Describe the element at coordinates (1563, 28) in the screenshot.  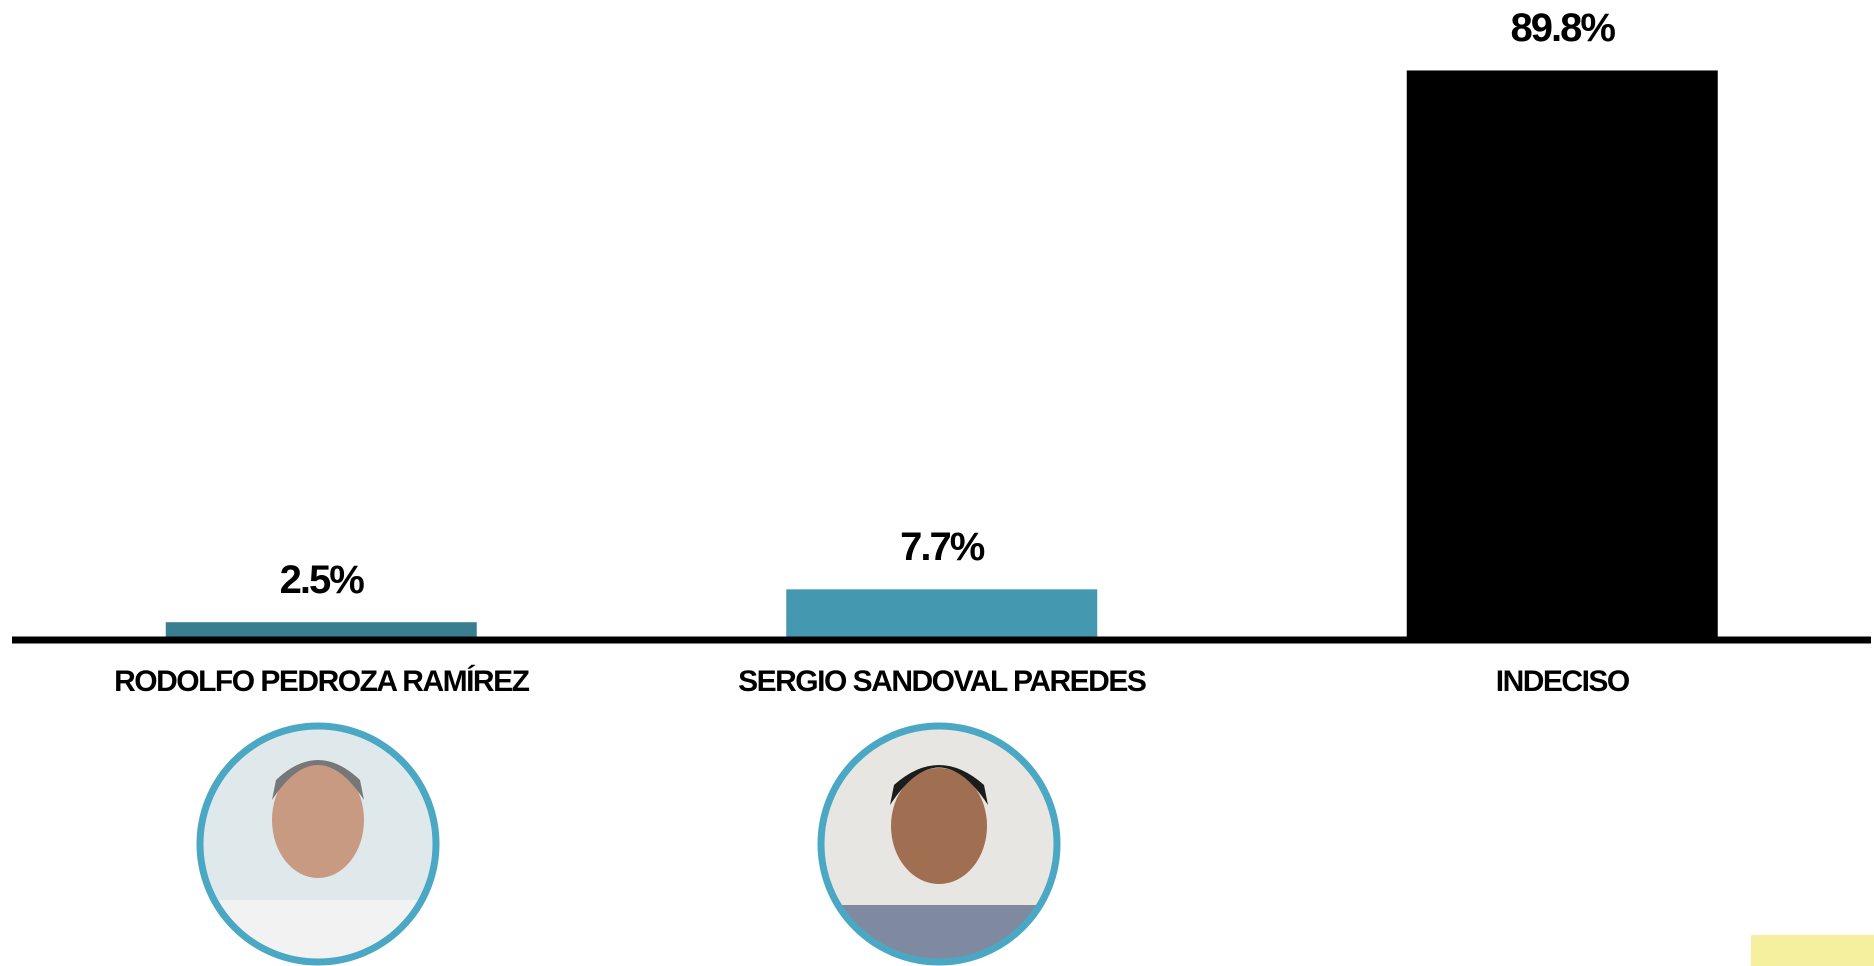
I see `value-label: 89.8%` at that location.